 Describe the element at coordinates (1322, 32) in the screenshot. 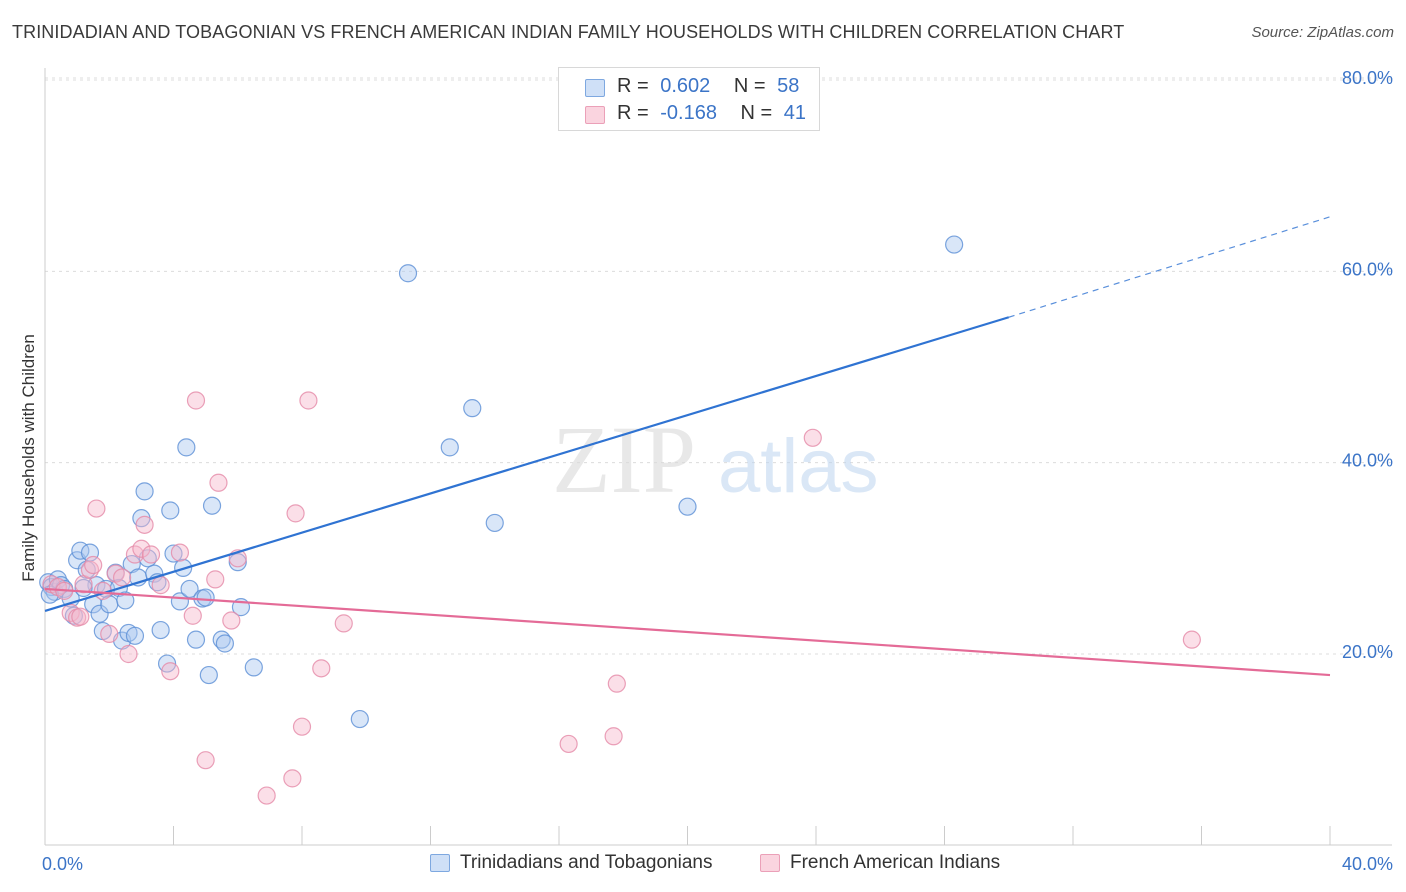

I see `source-credit: Source: ZipAtlas.com` at that location.